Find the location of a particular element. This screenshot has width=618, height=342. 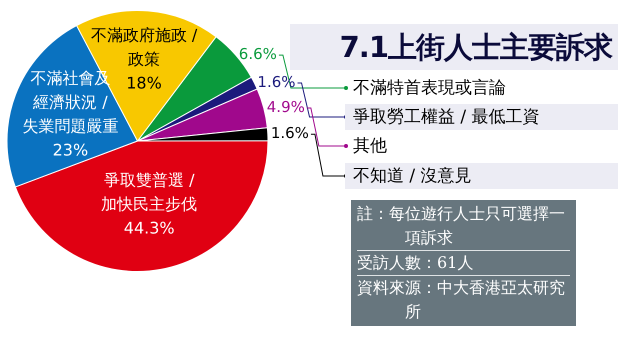

text: 7.1上街人士主要訴求 is located at coordinates (454, 47).